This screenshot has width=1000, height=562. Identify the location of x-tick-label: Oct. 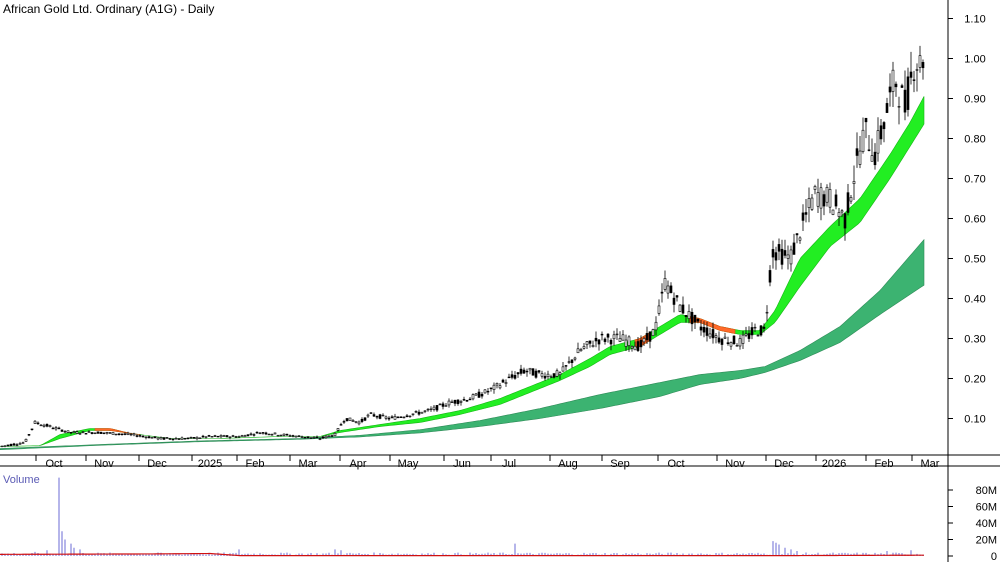
(53, 464).